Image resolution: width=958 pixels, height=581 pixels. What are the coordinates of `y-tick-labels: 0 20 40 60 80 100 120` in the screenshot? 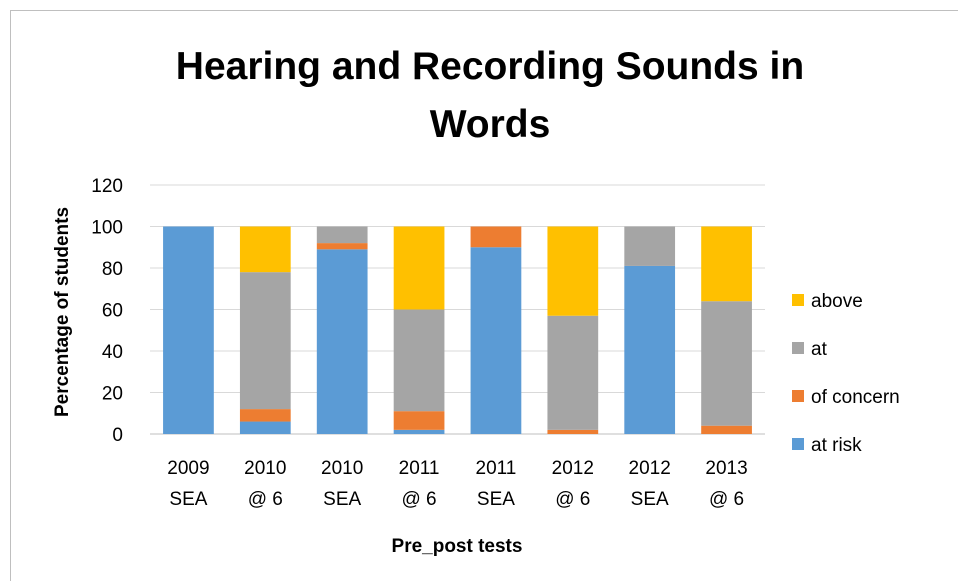 It's located at (107, 311).